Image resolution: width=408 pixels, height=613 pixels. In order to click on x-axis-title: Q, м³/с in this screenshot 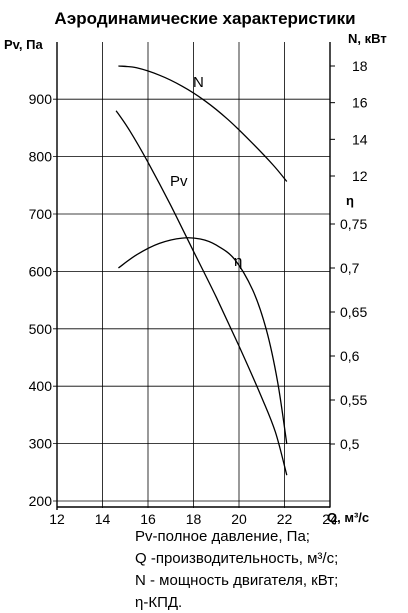, I will do `click(348, 517)`.